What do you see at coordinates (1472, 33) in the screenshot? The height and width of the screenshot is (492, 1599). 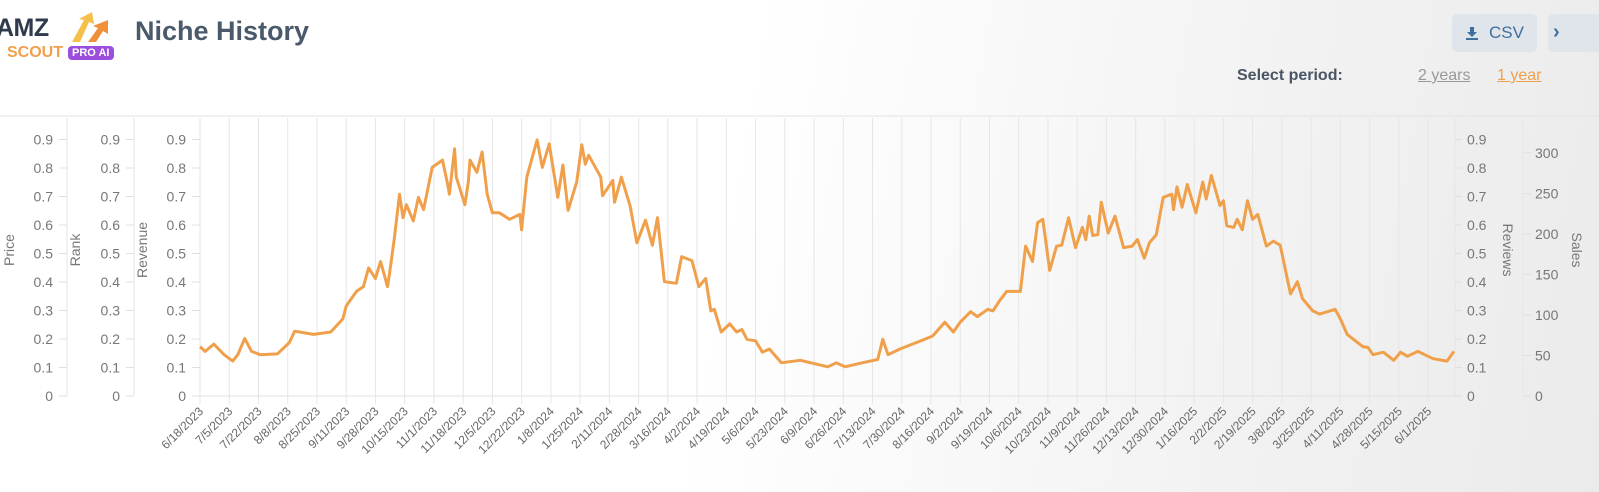 I see `download-icon` at bounding box center [1472, 33].